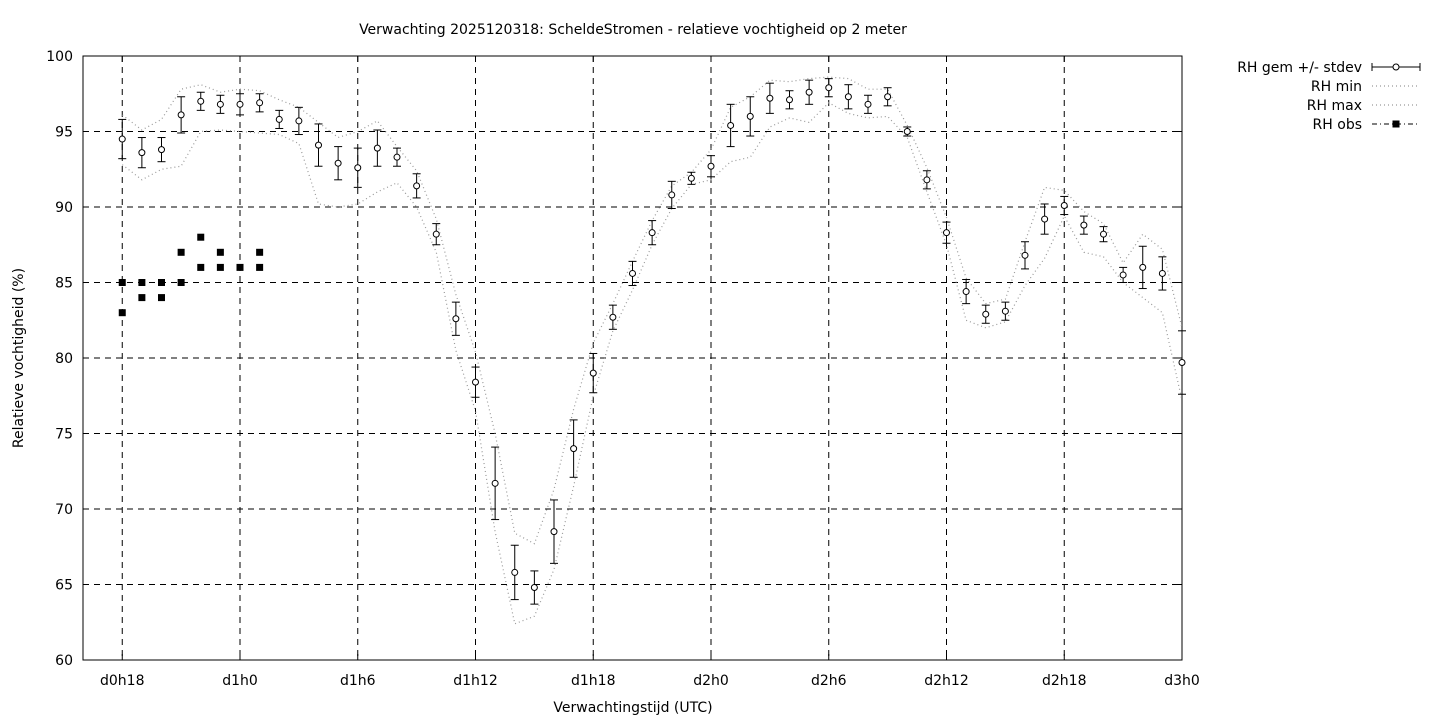 The height and width of the screenshot is (720, 1440). Describe the element at coordinates (59, 57) in the screenshot. I see `y-tick-label: 100` at that location.